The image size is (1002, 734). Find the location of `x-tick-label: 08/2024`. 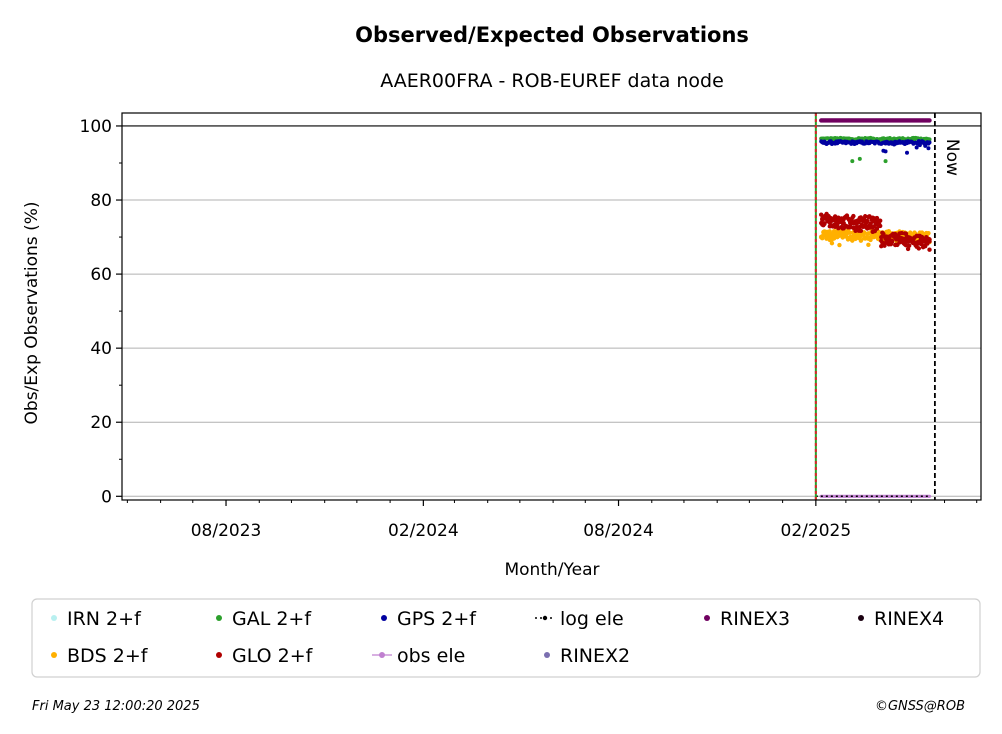

x-tick-label: 08/2024 is located at coordinates (618, 531).